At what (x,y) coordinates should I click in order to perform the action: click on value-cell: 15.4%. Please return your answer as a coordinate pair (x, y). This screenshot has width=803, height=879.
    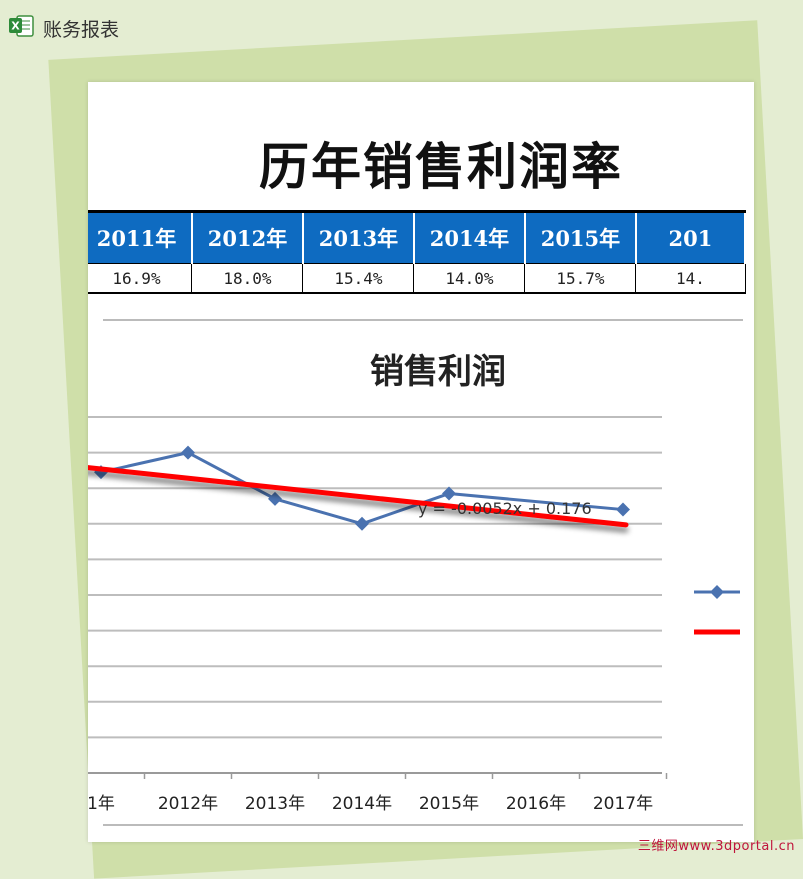
    Looking at the image, I should click on (358, 278).